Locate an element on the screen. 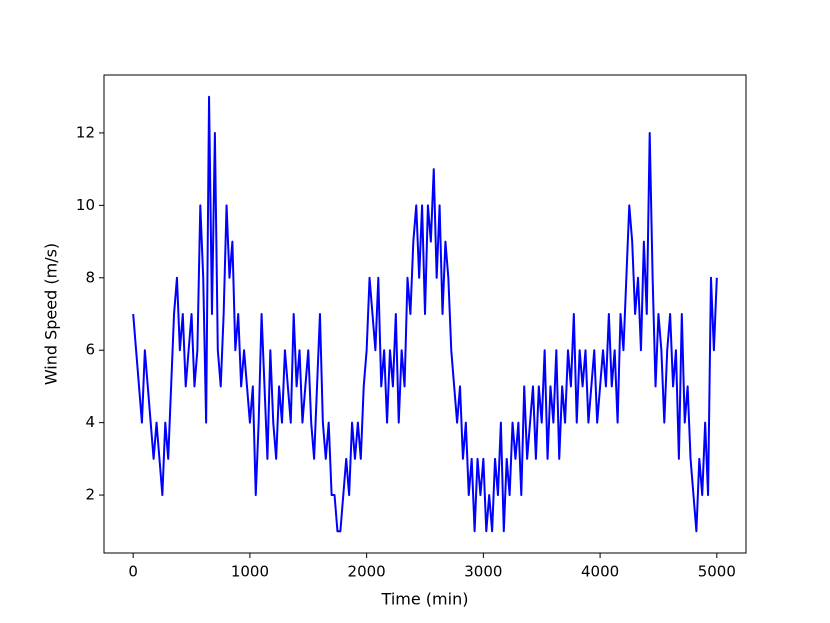 The height and width of the screenshot is (623, 830). y-tick-label: 6 is located at coordinates (90, 350).